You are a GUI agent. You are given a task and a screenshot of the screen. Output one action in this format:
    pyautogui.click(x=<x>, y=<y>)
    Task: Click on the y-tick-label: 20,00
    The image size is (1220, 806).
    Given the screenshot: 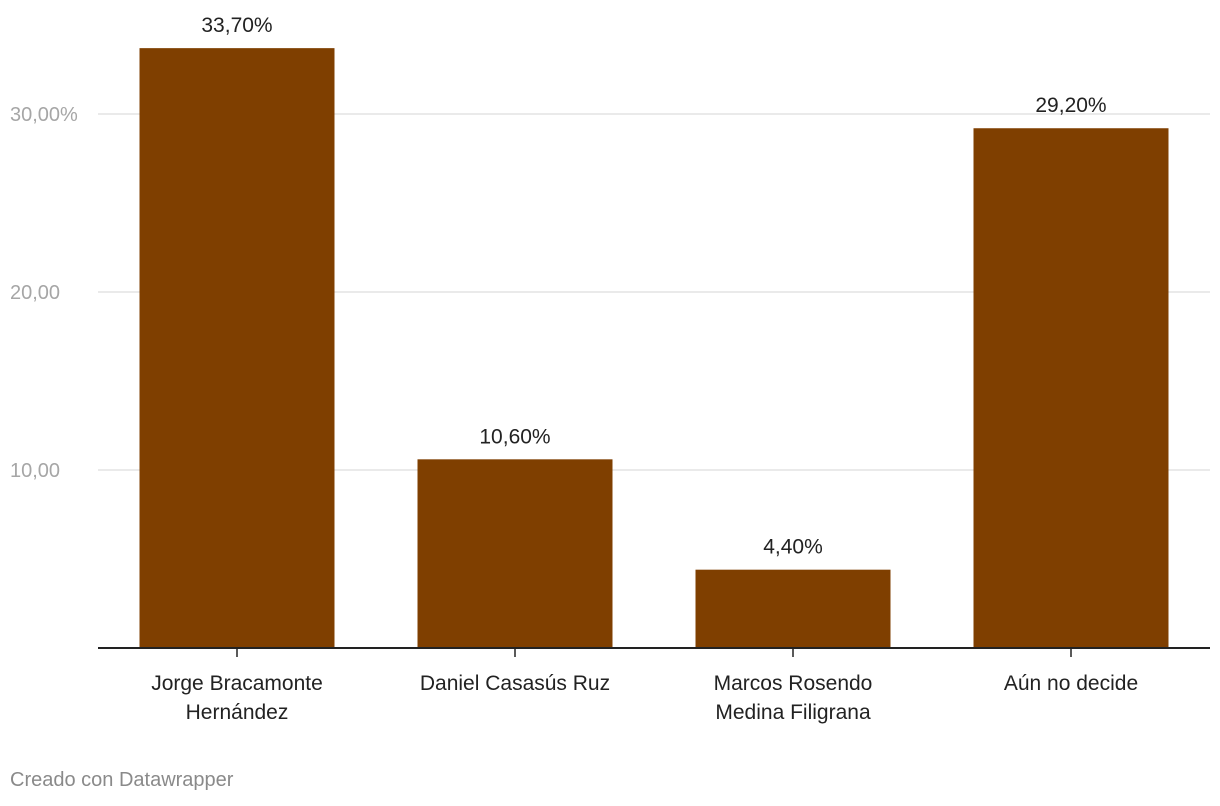 What is the action you would take?
    pyautogui.click(x=35, y=293)
    